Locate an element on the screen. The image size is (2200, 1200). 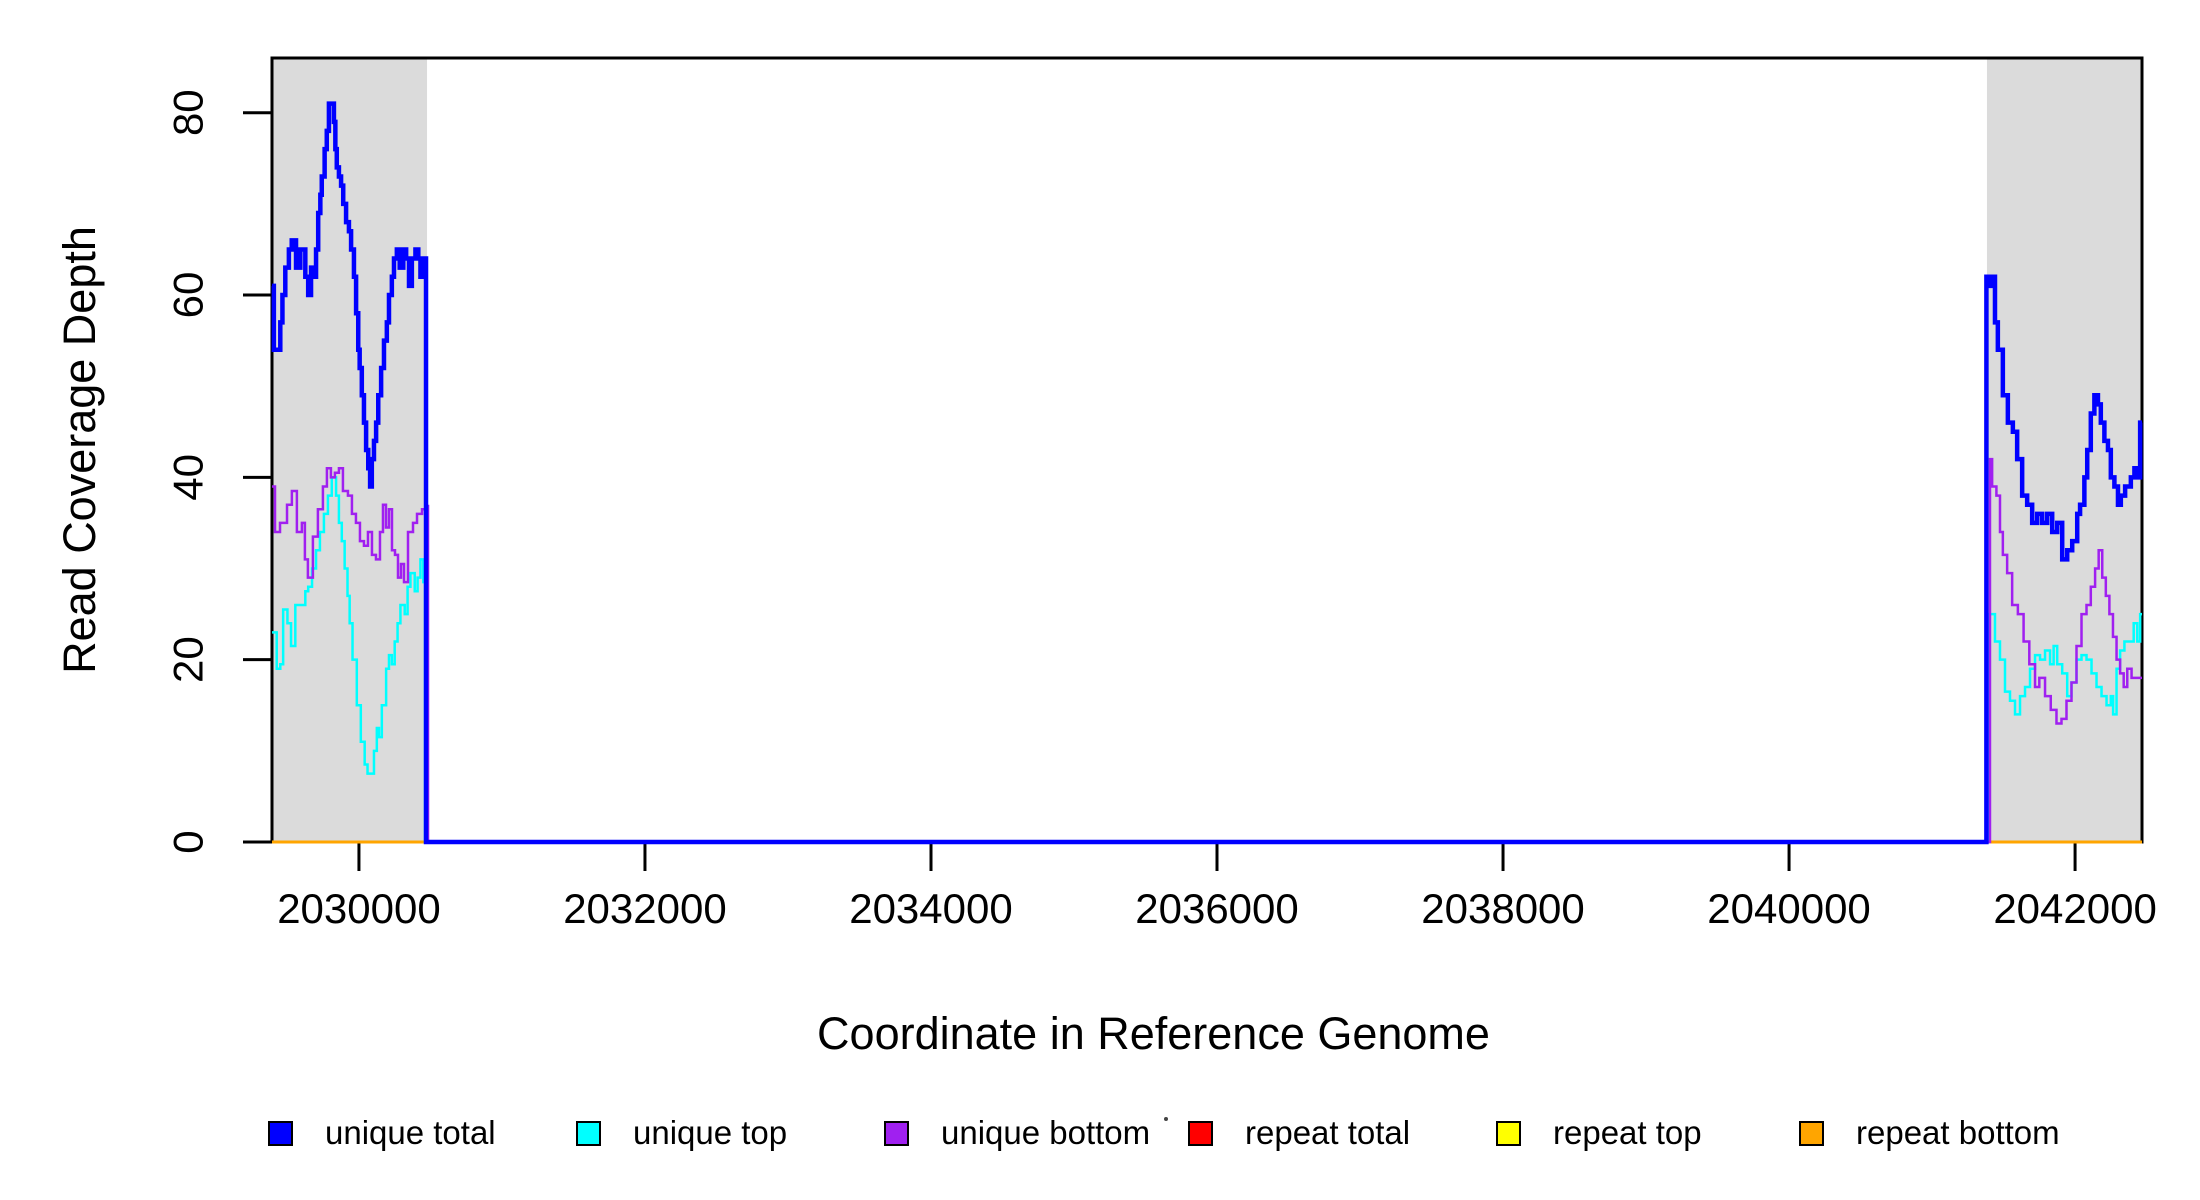
legend-label: unique top is located at coordinates (710, 1132).